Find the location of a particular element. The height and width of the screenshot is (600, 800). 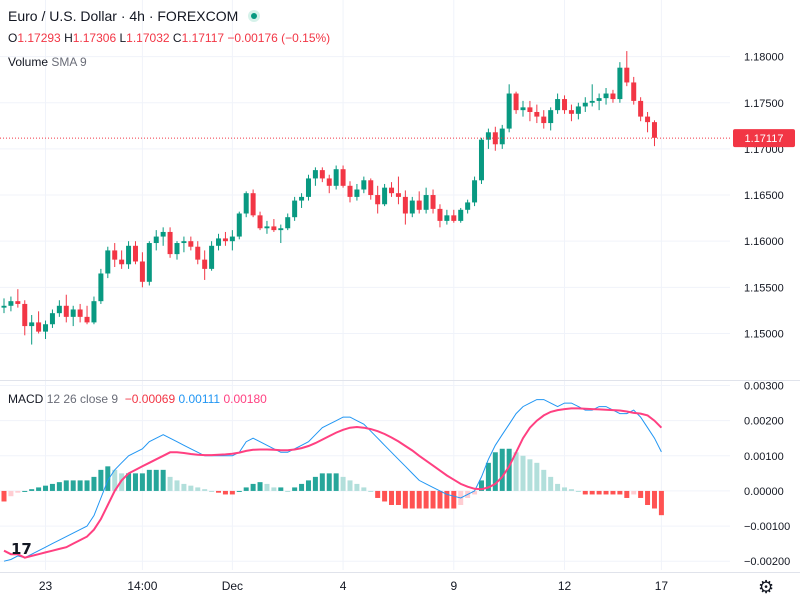

close-value: 1.17117 is located at coordinates (203, 38).